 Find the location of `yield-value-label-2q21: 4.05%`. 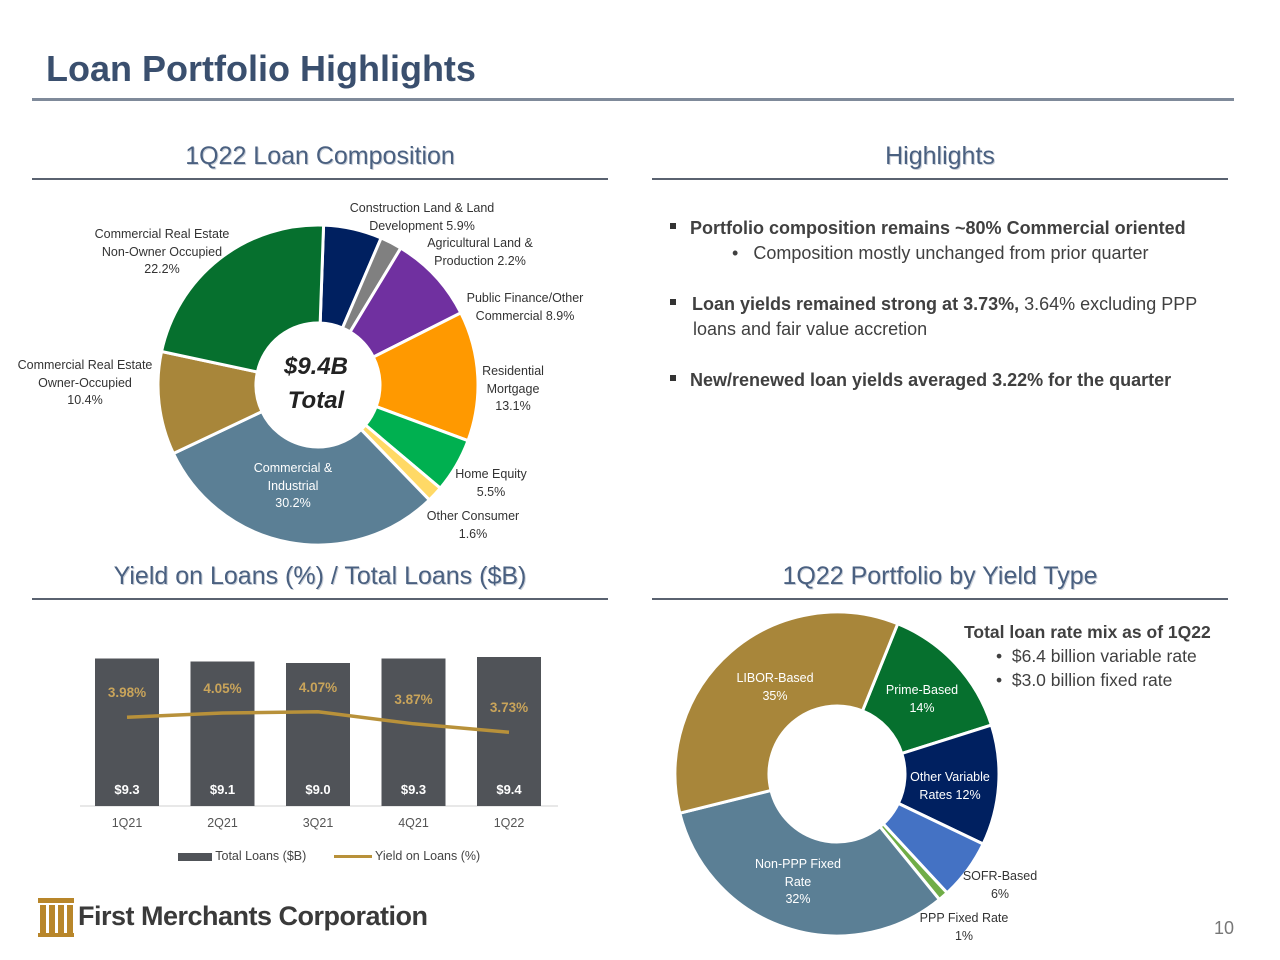

yield-value-label-2q21: 4.05% is located at coordinates (222, 688).